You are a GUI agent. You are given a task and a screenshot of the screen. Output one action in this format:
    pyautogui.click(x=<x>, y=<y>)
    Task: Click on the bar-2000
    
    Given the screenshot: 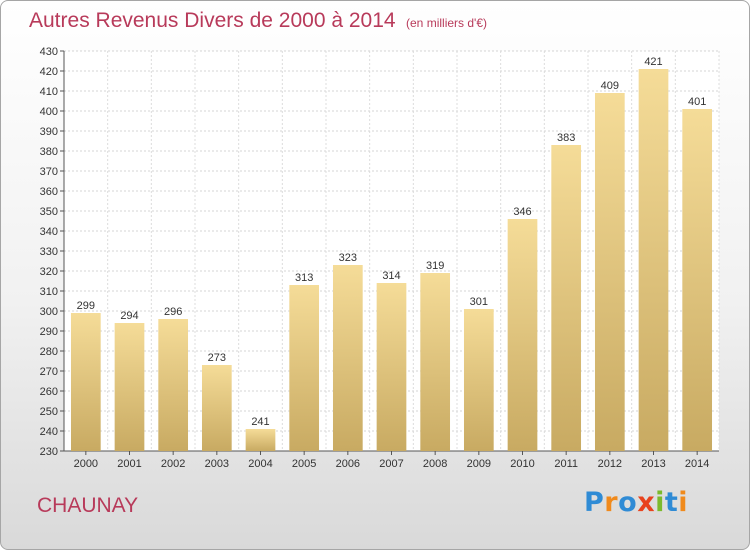 What is the action you would take?
    pyautogui.click(x=85, y=382)
    